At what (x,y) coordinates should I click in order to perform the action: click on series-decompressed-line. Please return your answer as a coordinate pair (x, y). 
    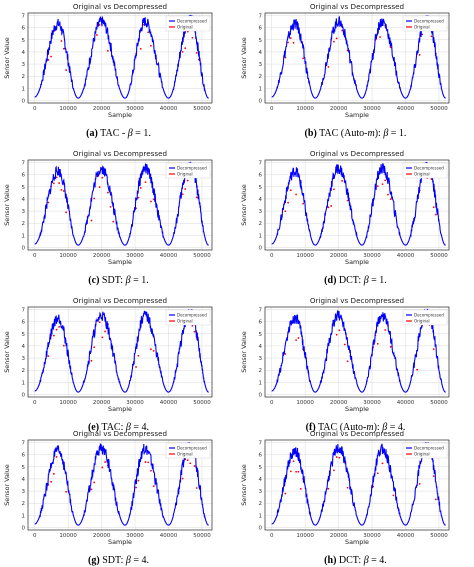
    Looking at the image, I should click on (121, 351).